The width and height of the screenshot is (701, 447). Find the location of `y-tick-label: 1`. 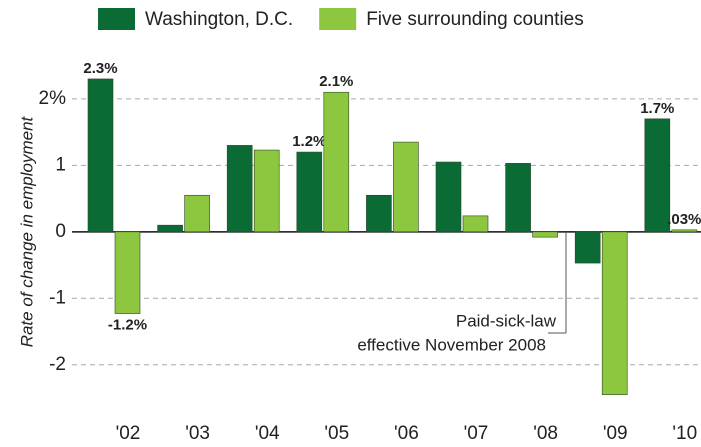

y-tick-label: 1 is located at coordinates (60, 164).